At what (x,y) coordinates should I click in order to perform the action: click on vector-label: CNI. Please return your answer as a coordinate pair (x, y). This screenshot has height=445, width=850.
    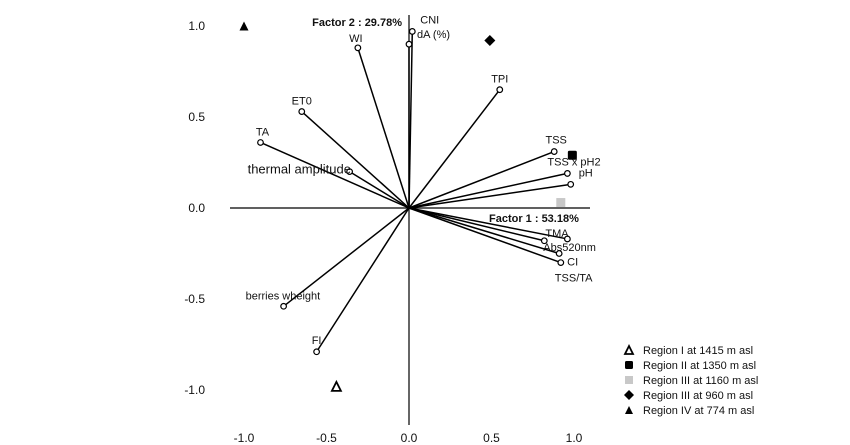
    Looking at the image, I should click on (429, 20).